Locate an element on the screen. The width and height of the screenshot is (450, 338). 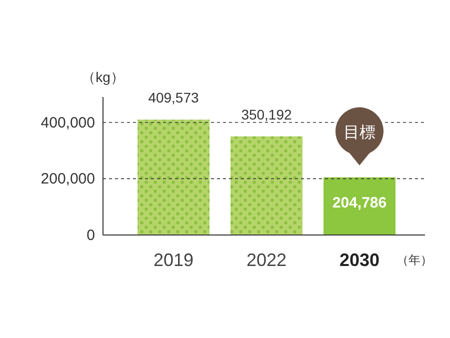
y-axis-title: （kg） is located at coordinates (103, 77).